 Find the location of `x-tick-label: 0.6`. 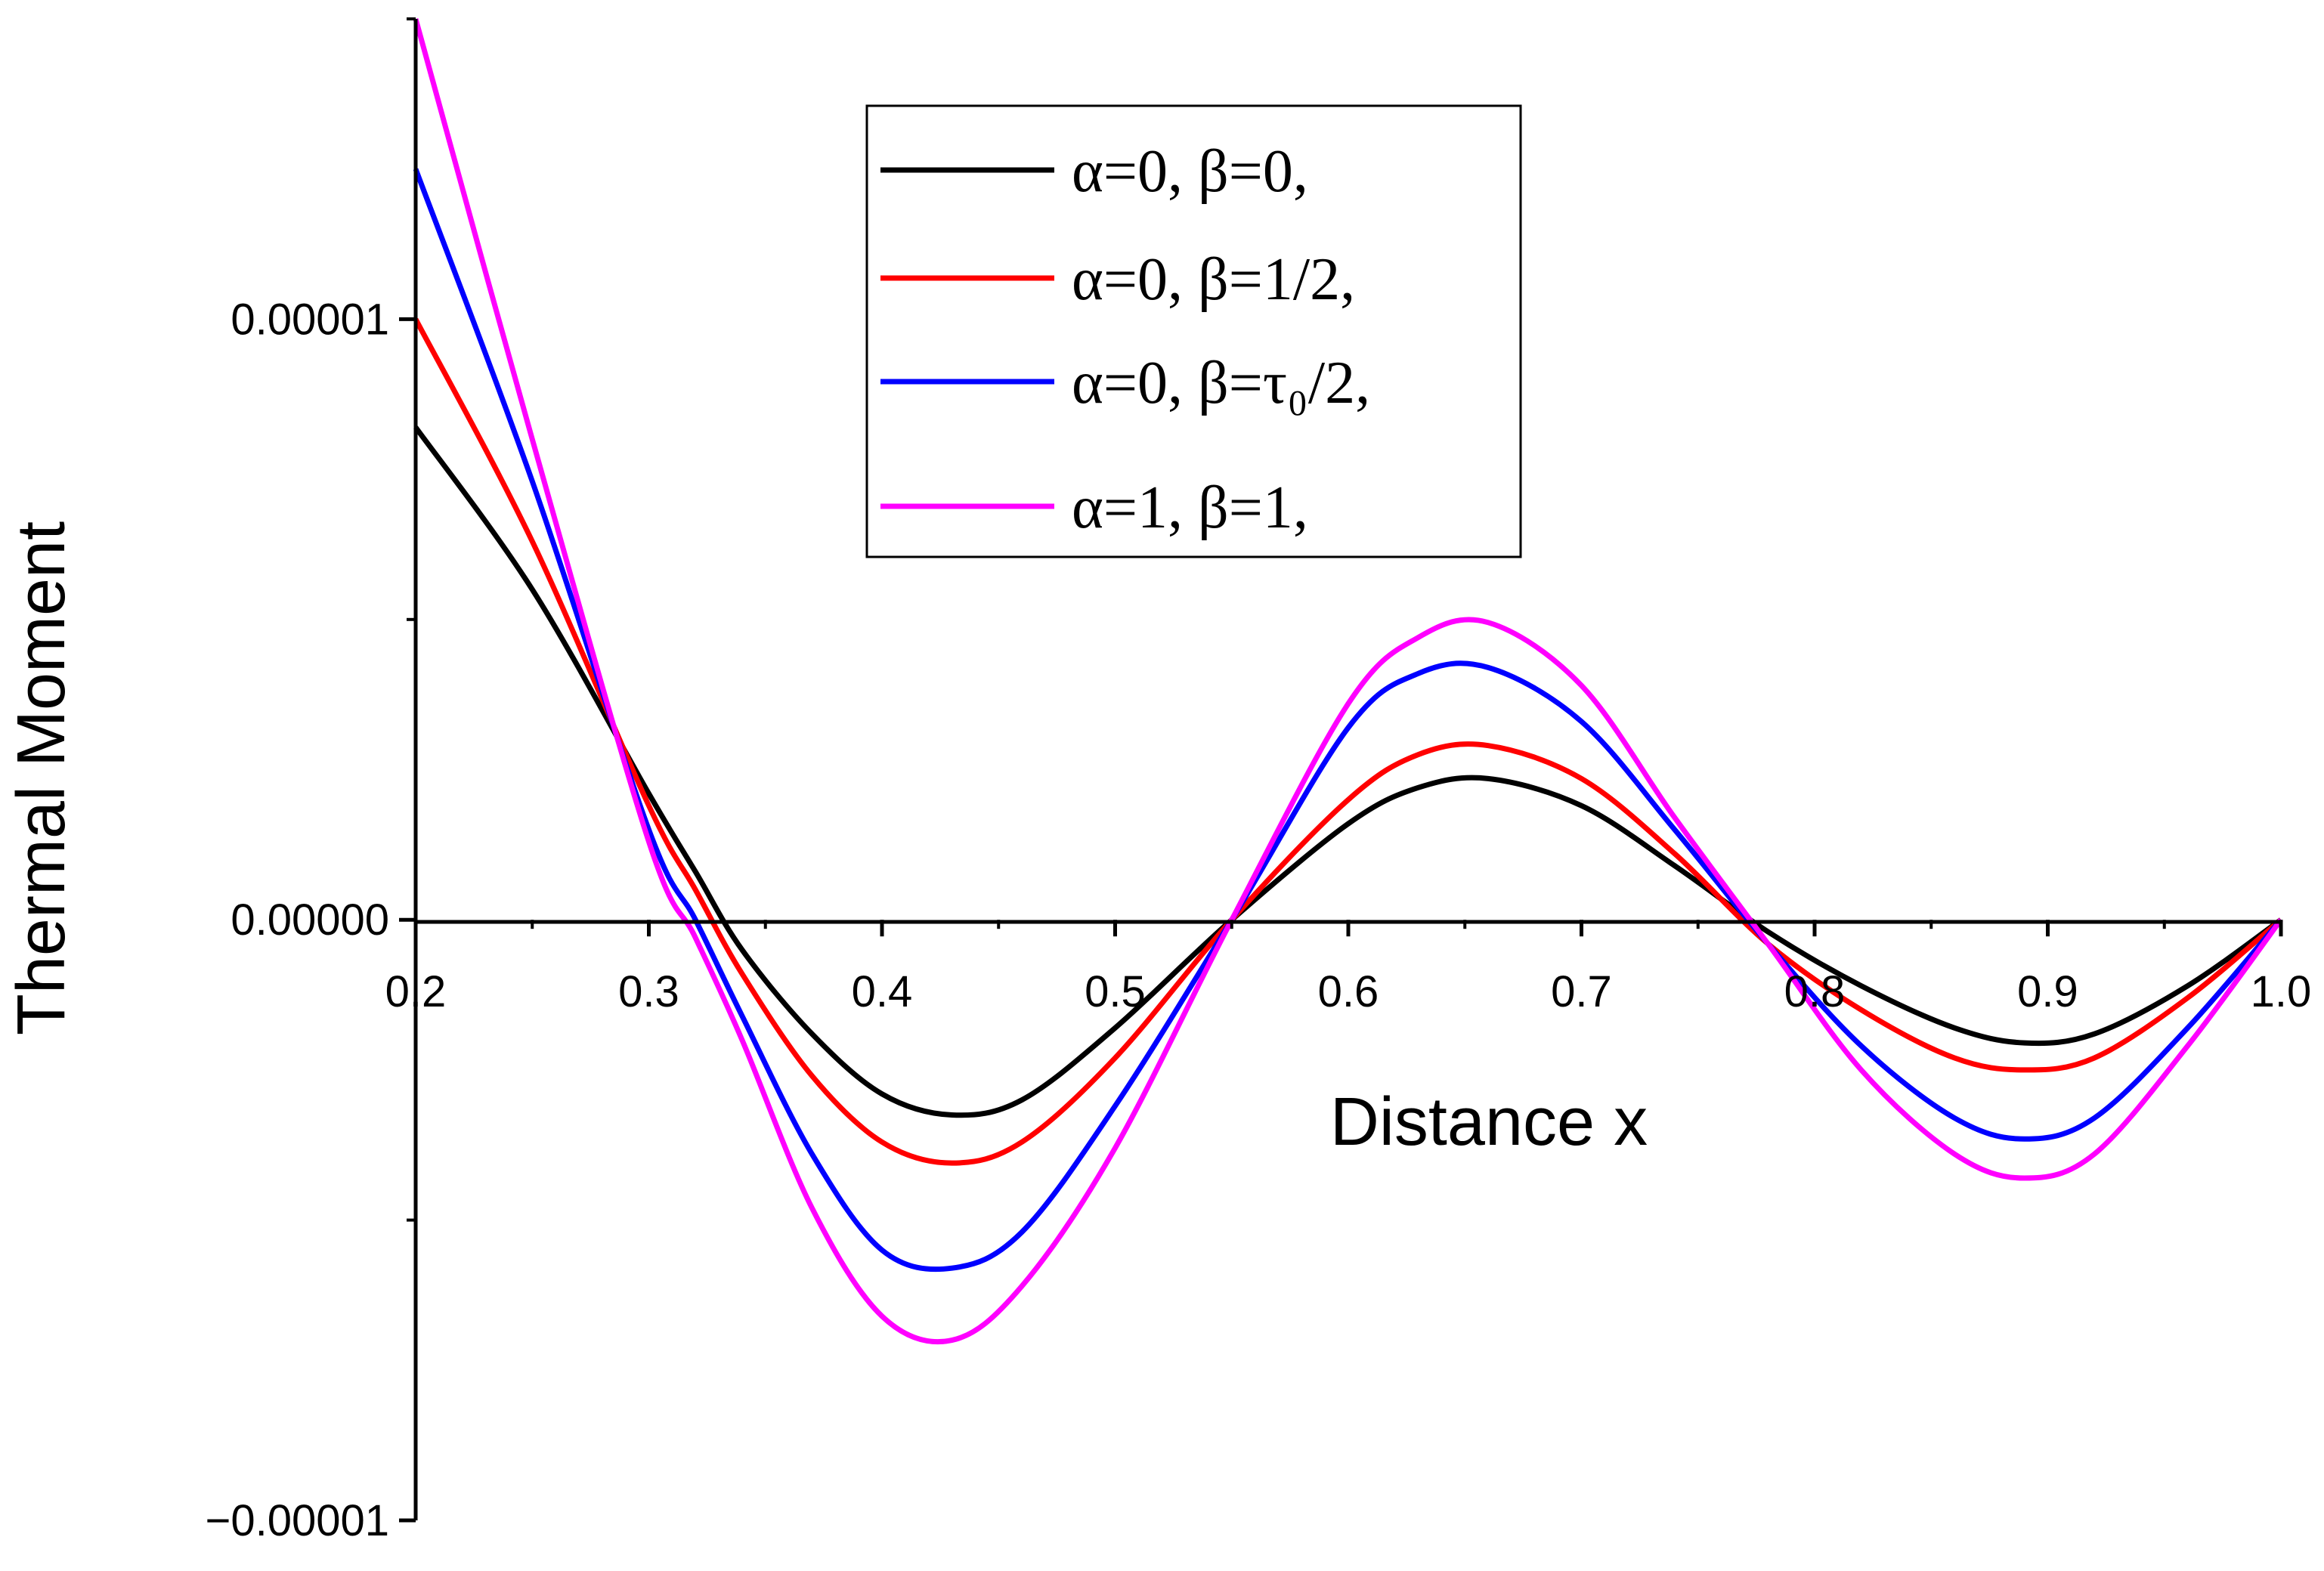

x-tick-label: 0.6 is located at coordinates (1348, 992).